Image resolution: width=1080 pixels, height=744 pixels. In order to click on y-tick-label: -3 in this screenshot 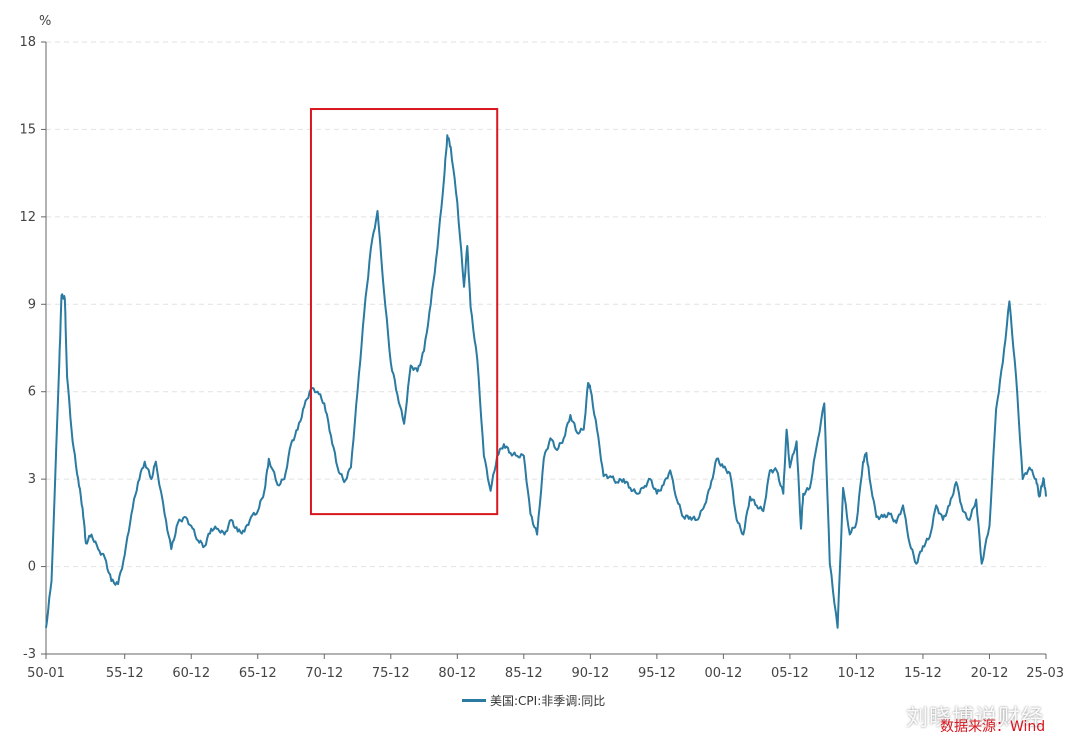, I will do `click(29, 654)`.